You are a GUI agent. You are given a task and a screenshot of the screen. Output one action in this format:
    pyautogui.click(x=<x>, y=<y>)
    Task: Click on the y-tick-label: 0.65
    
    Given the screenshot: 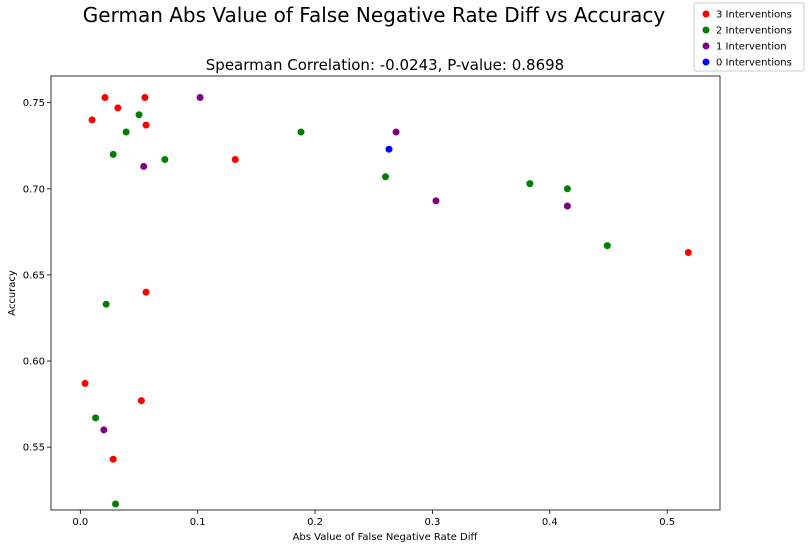 What is the action you would take?
    pyautogui.click(x=34, y=275)
    